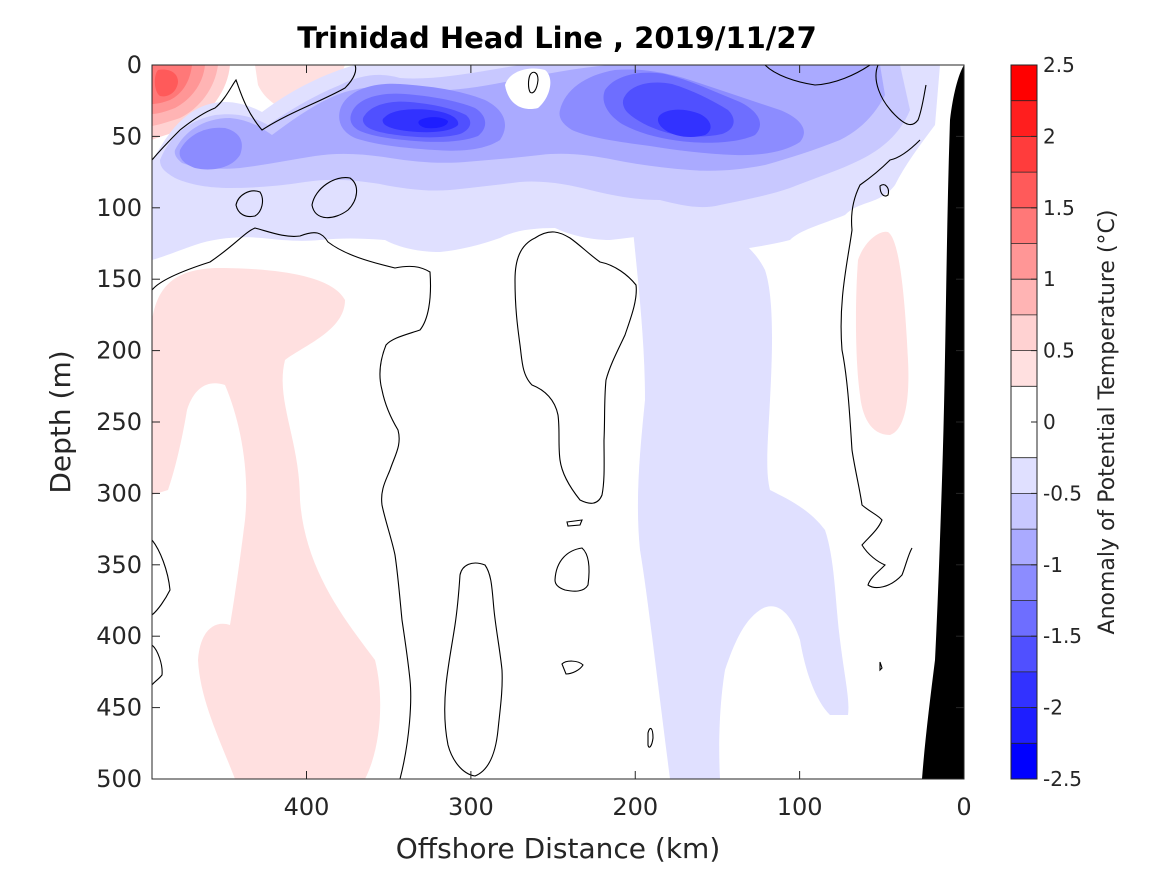  What do you see at coordinates (307, 807) in the screenshot?
I see `x-tick-label: 400` at bounding box center [307, 807].